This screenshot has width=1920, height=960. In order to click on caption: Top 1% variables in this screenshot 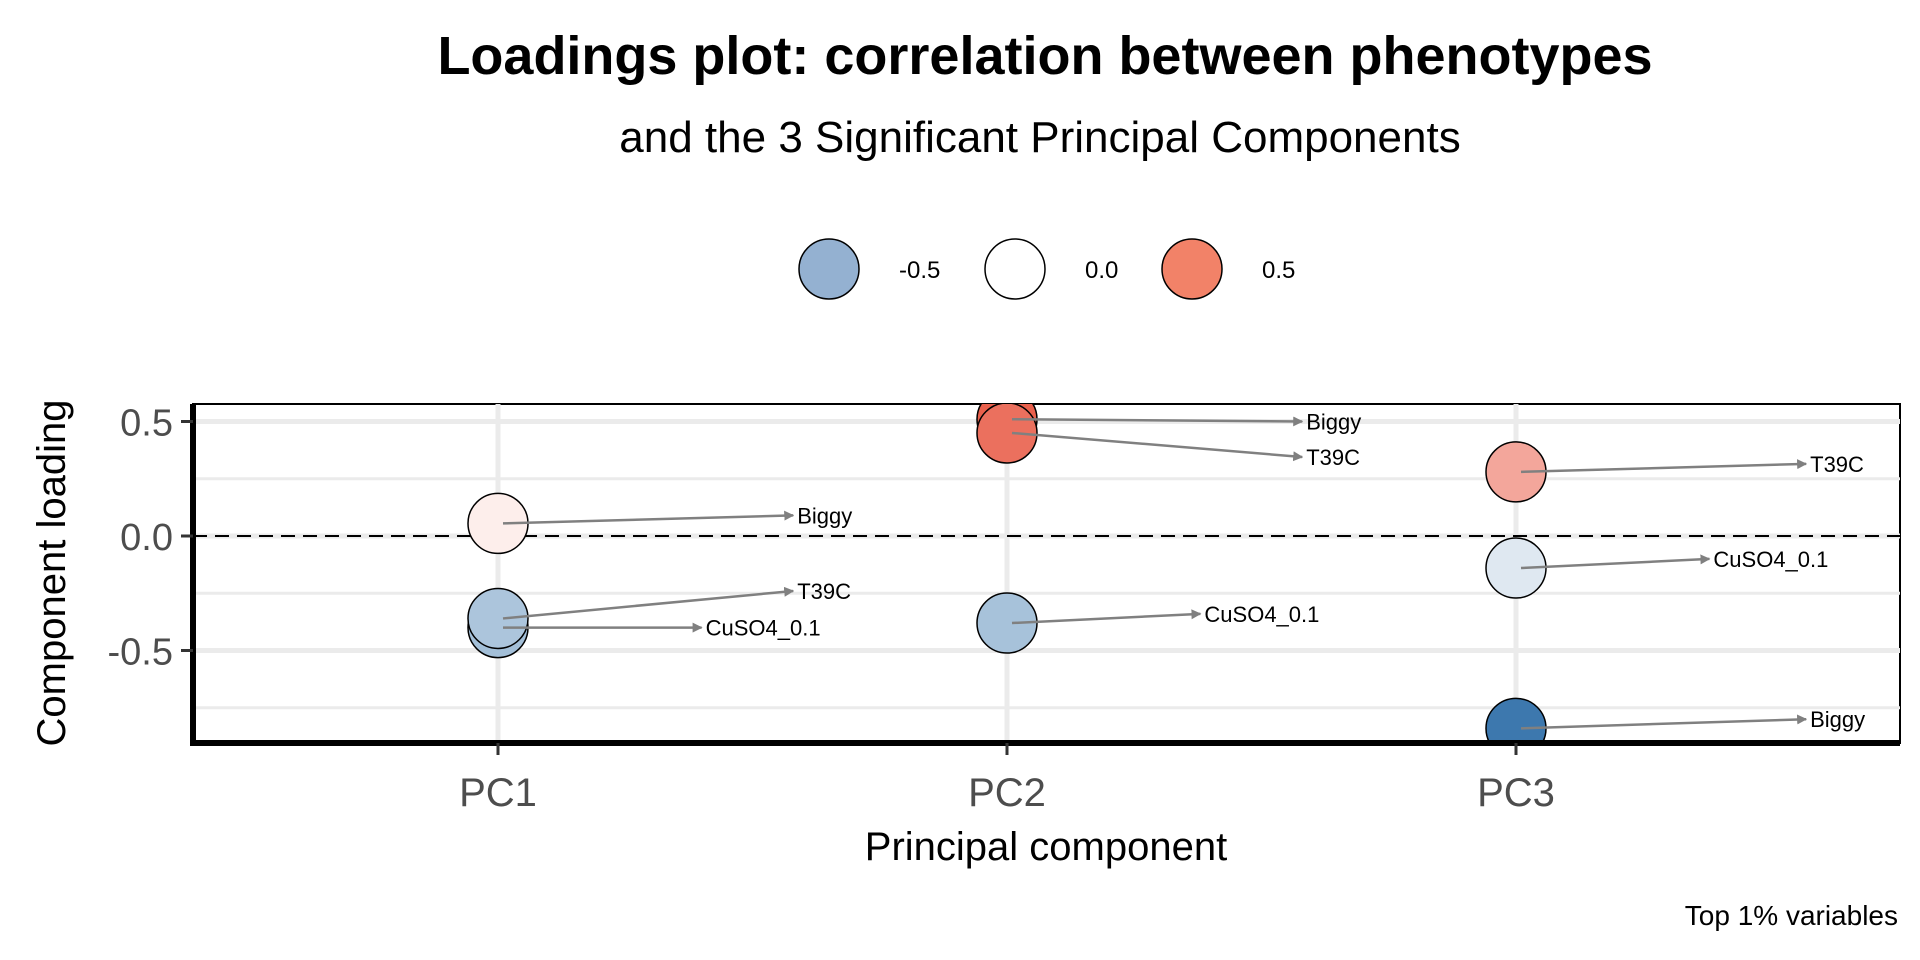, I will do `click(1791, 915)`.